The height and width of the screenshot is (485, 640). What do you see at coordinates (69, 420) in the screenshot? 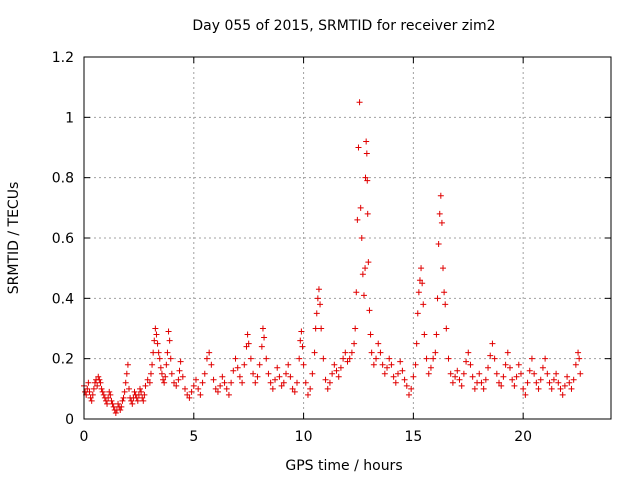
I see `y-tick-label: 0` at bounding box center [69, 420].